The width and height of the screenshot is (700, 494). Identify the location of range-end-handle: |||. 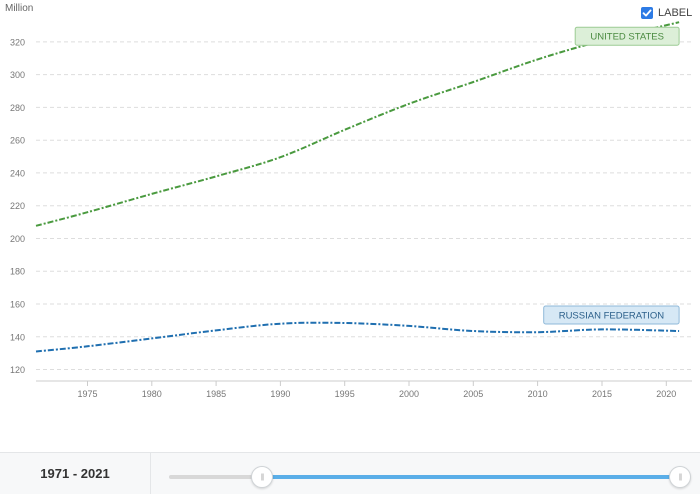
(680, 477).